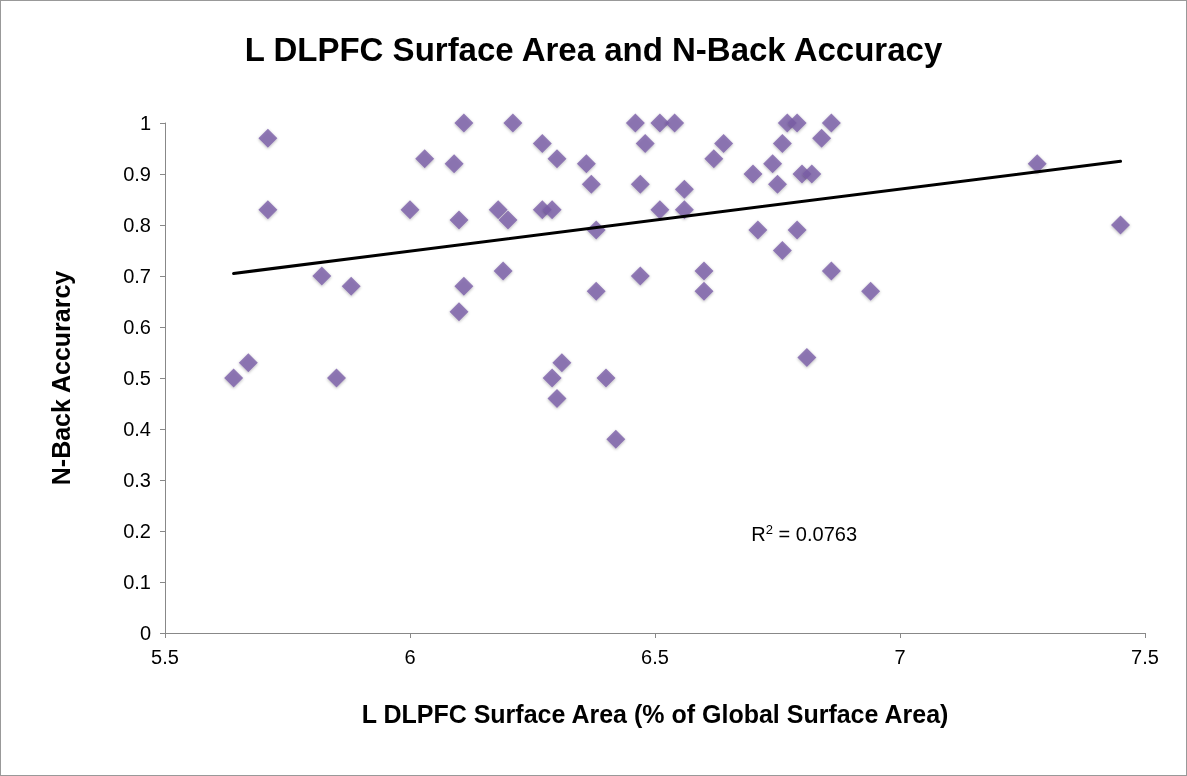 The height and width of the screenshot is (776, 1187). What do you see at coordinates (1145, 657) in the screenshot?
I see `x-tick-label: 7.5` at bounding box center [1145, 657].